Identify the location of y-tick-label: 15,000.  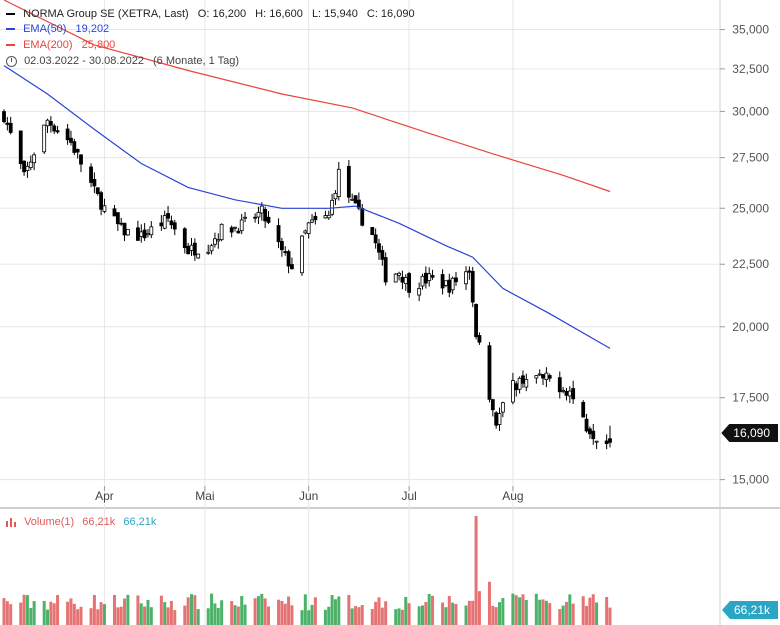
(750, 480).